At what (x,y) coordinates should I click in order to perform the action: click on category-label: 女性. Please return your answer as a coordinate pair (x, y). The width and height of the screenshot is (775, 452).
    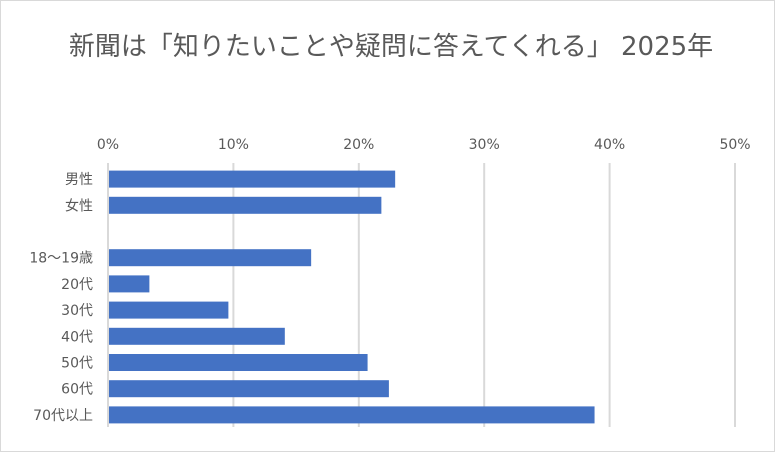
    Looking at the image, I should click on (79, 205).